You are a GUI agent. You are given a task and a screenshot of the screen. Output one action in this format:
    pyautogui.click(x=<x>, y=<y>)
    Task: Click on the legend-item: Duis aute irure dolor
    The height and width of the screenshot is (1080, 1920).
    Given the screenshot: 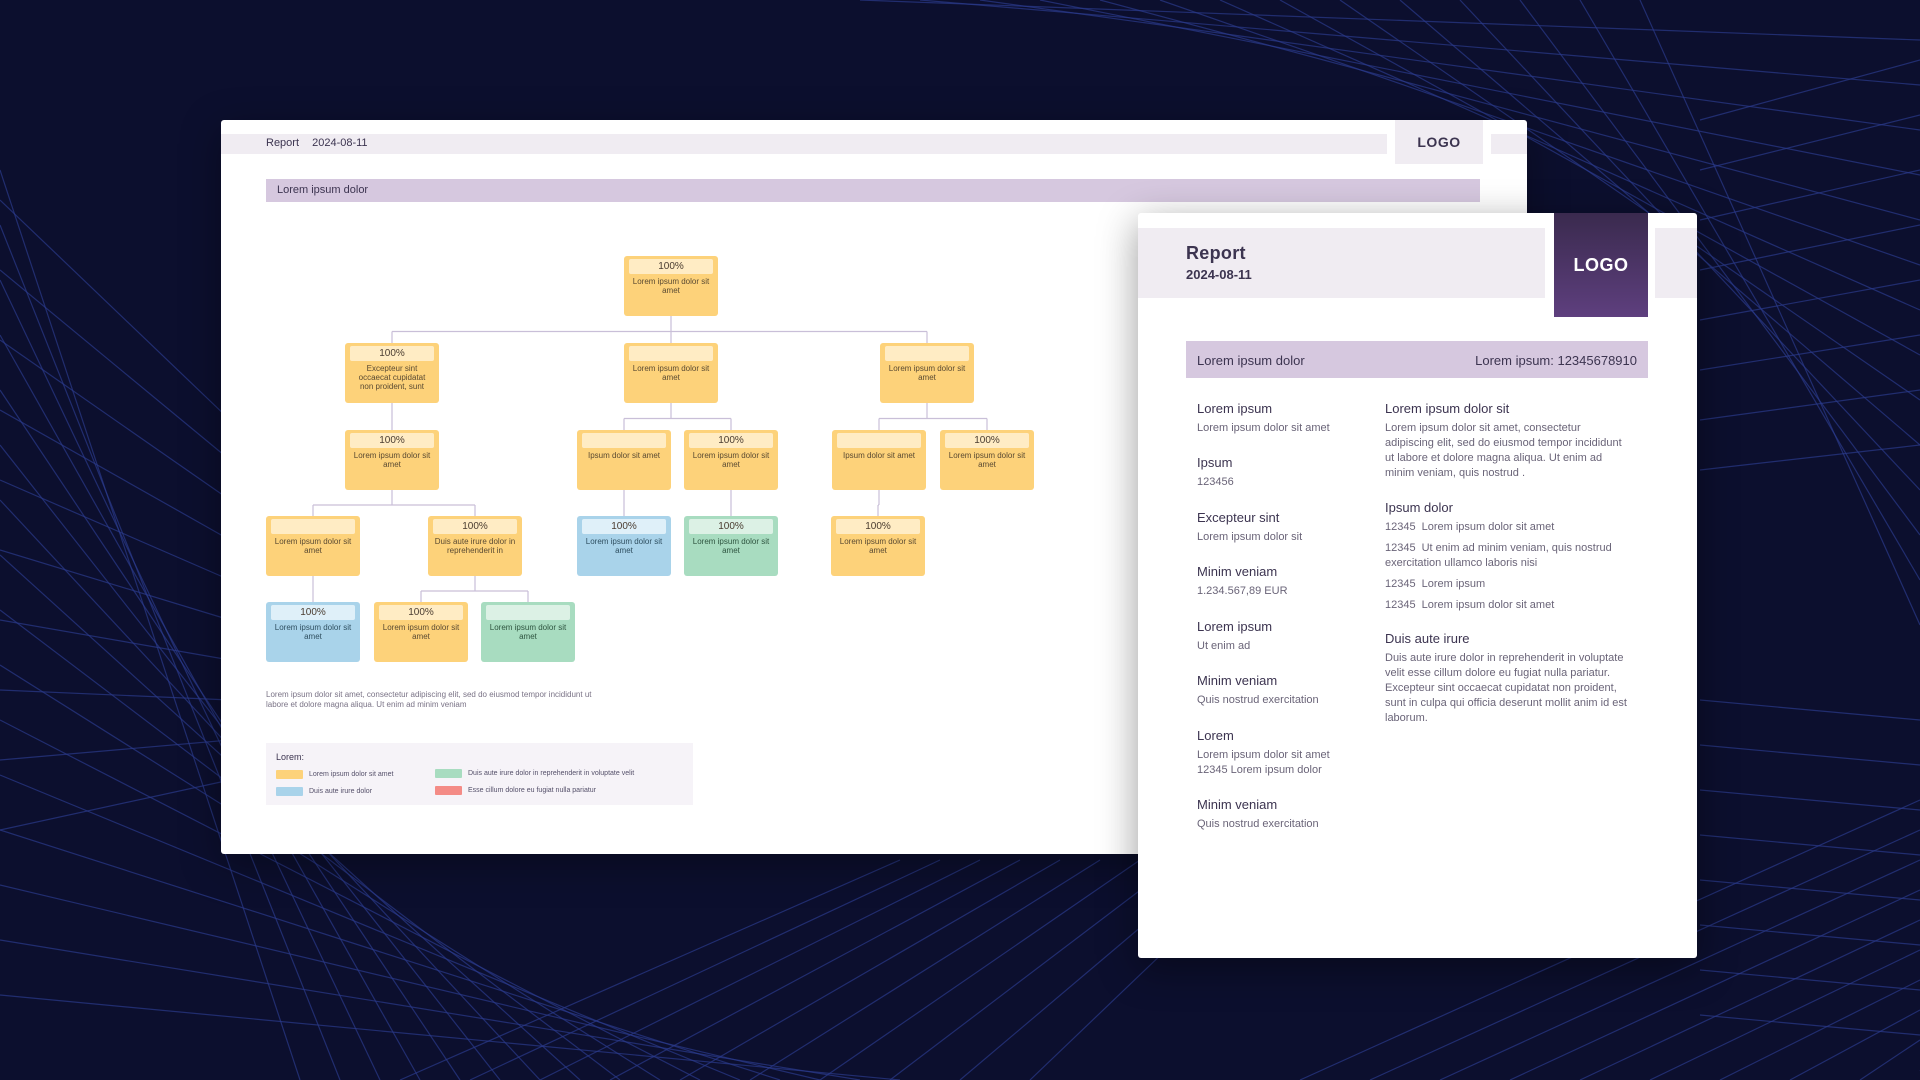 What is the action you would take?
    pyautogui.click(x=324, y=791)
    